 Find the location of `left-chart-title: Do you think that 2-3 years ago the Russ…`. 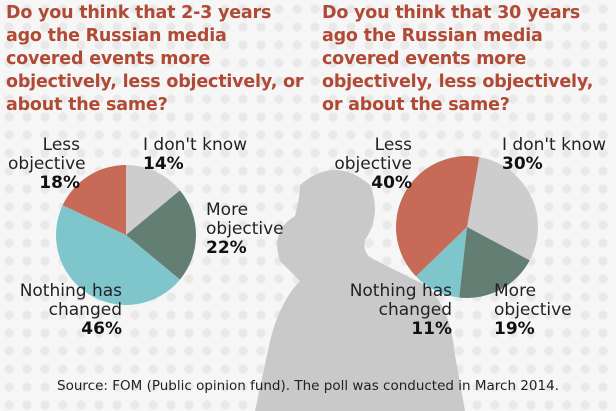

left-chart-title: Do you think that 2-3 years ago the Russ… is located at coordinates (155, 59).